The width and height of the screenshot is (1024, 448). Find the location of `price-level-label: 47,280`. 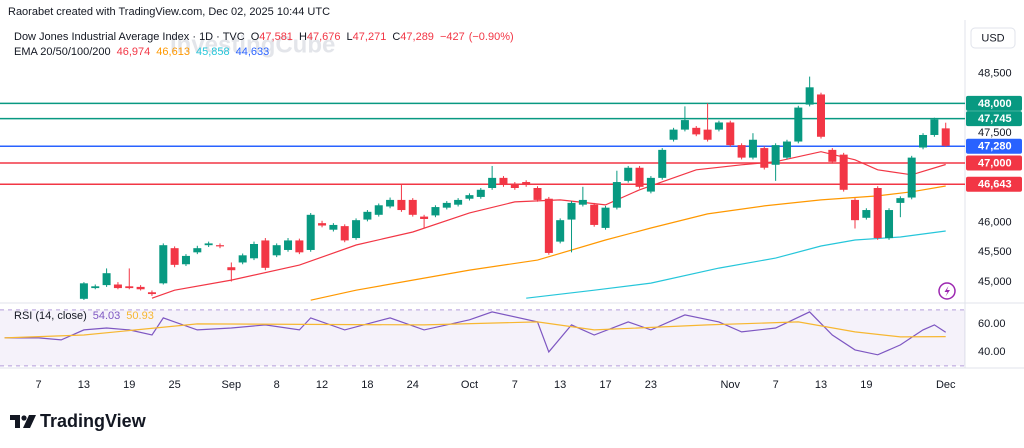

price-level-label: 47,280 is located at coordinates (995, 147).